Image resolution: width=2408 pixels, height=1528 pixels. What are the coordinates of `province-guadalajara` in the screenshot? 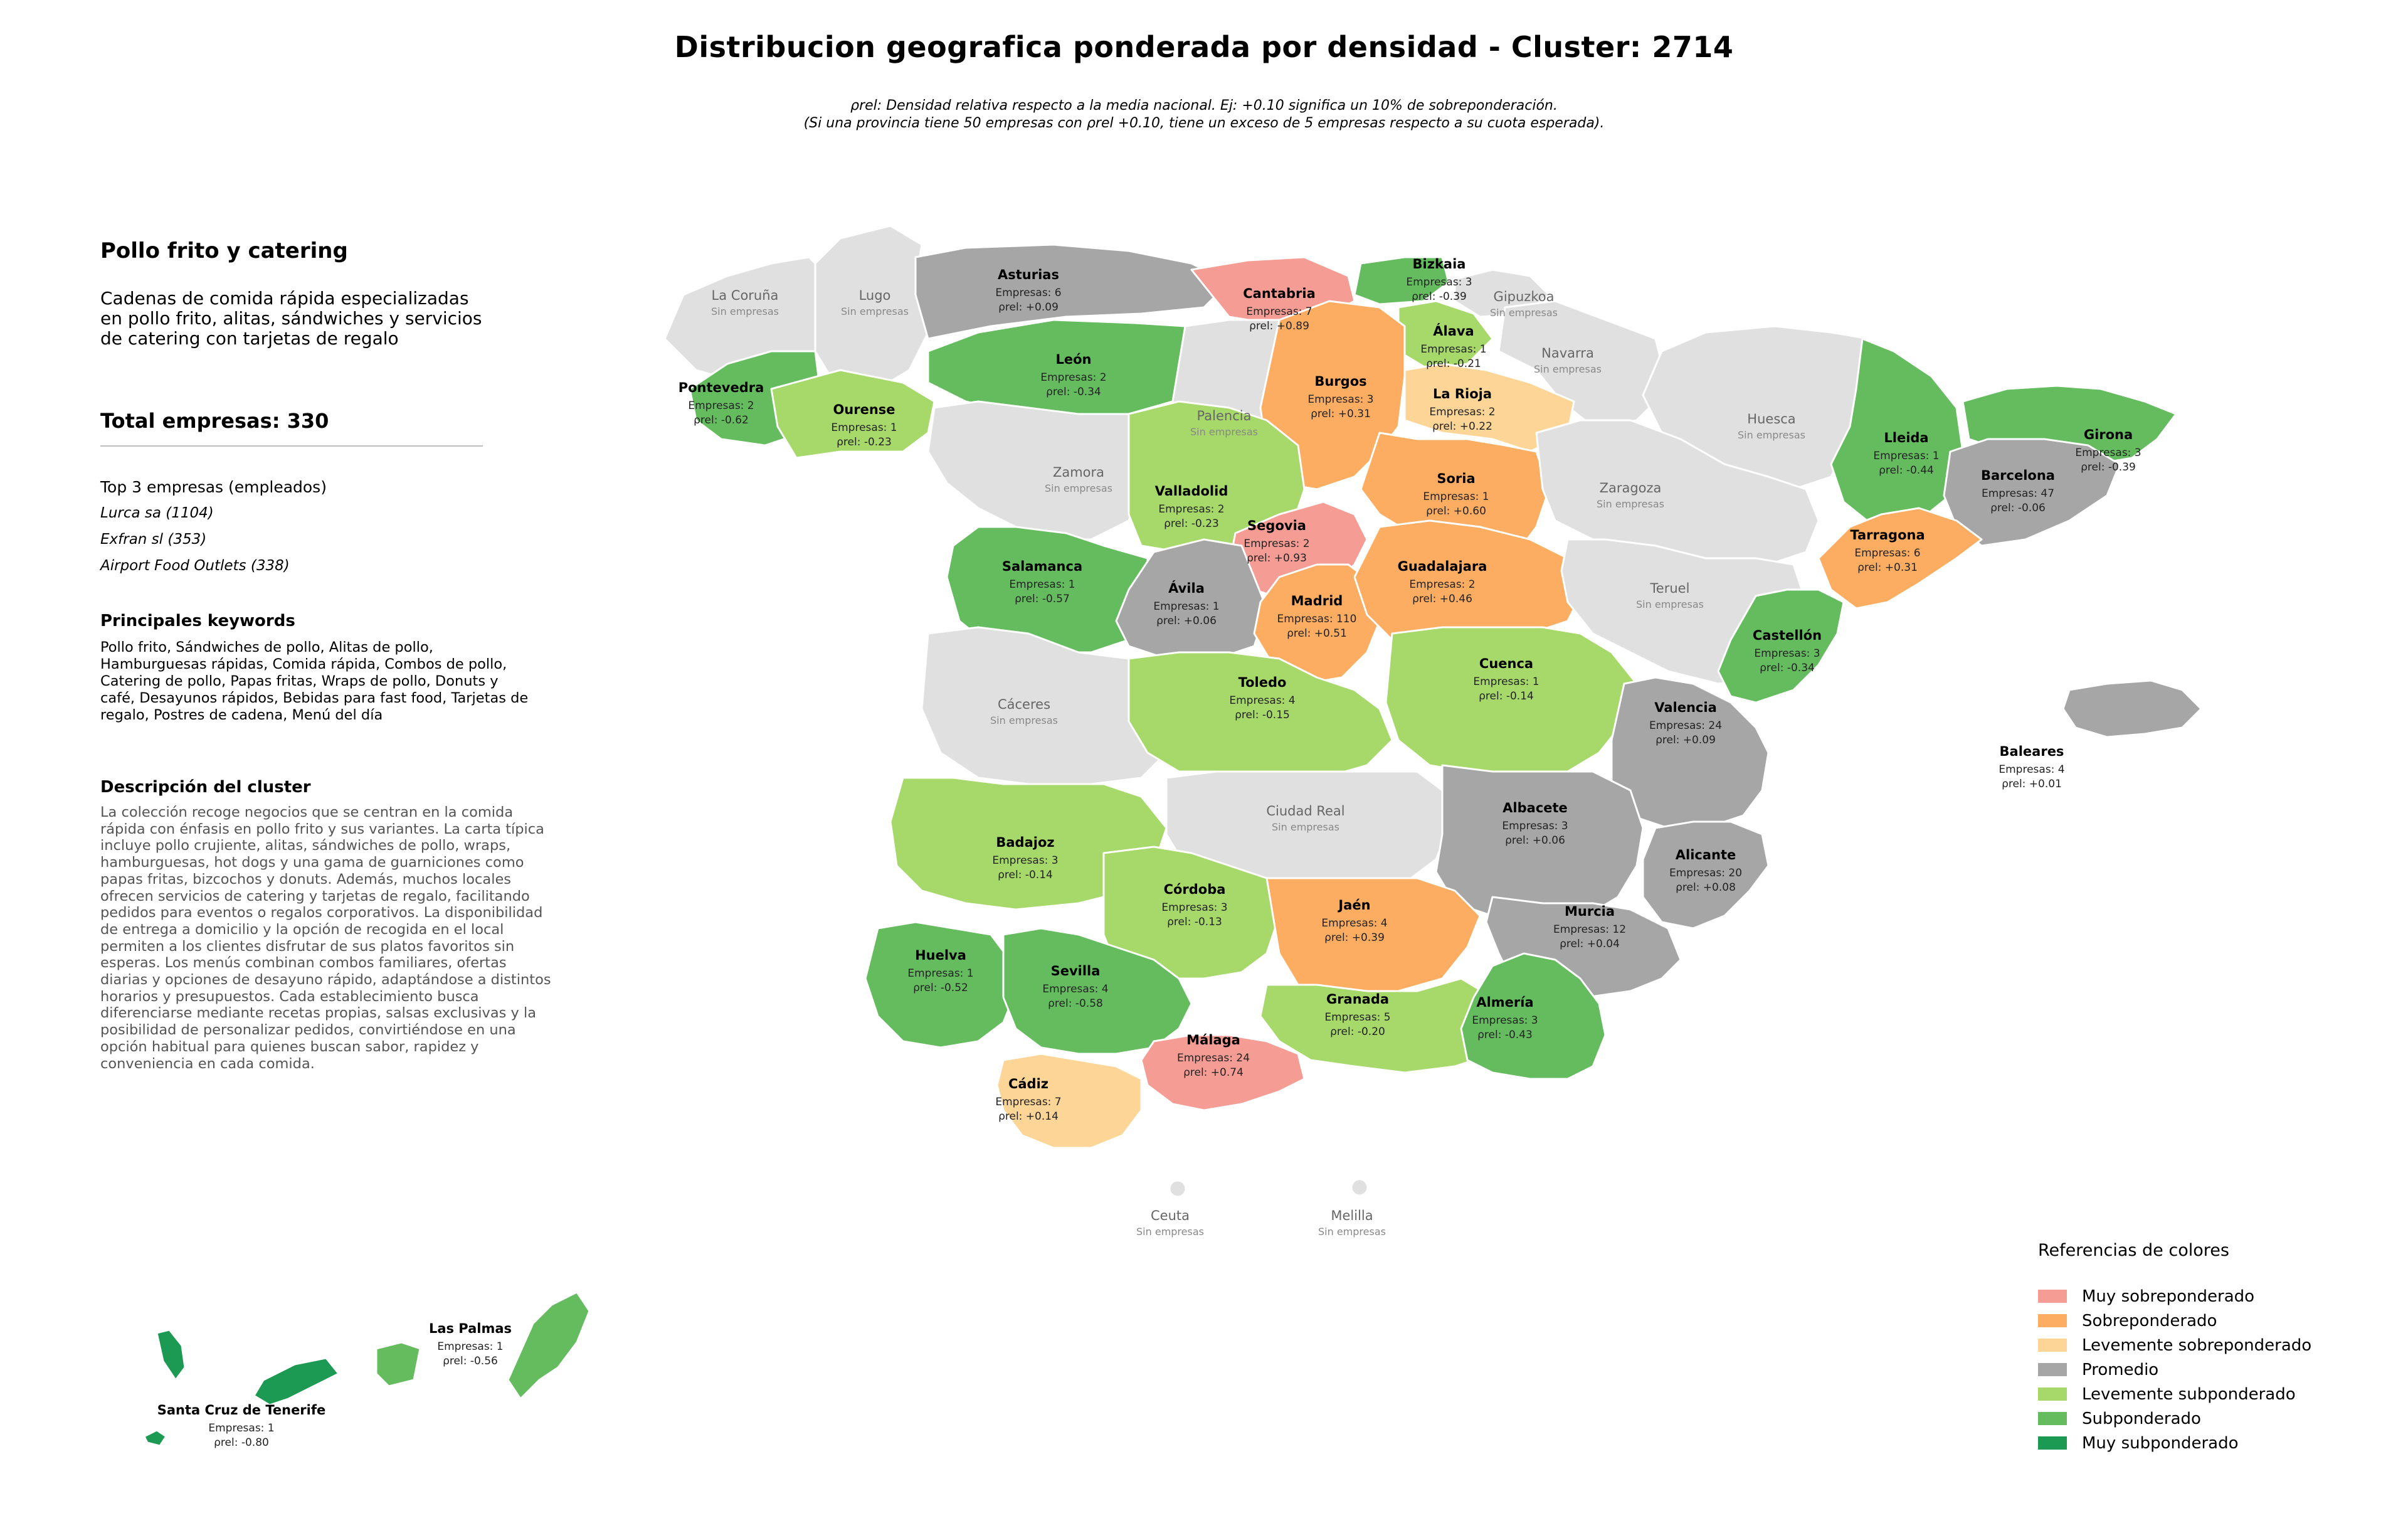 It's located at (1467, 583).